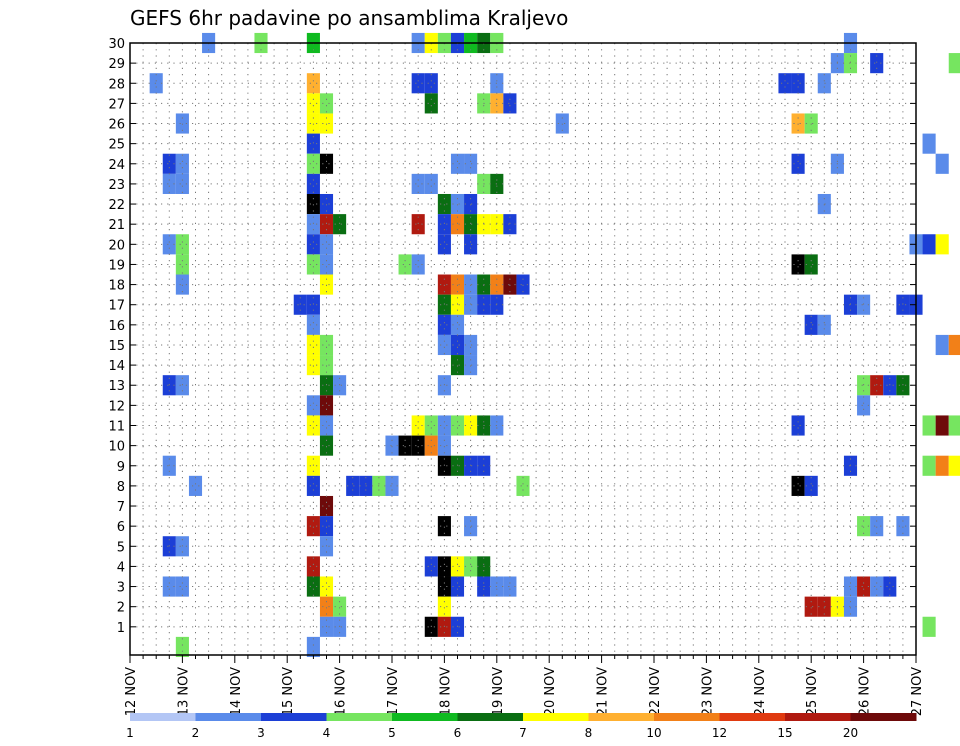 This screenshot has height=746, width=960. I want to click on y-tick-label: 24, so click(116, 165).